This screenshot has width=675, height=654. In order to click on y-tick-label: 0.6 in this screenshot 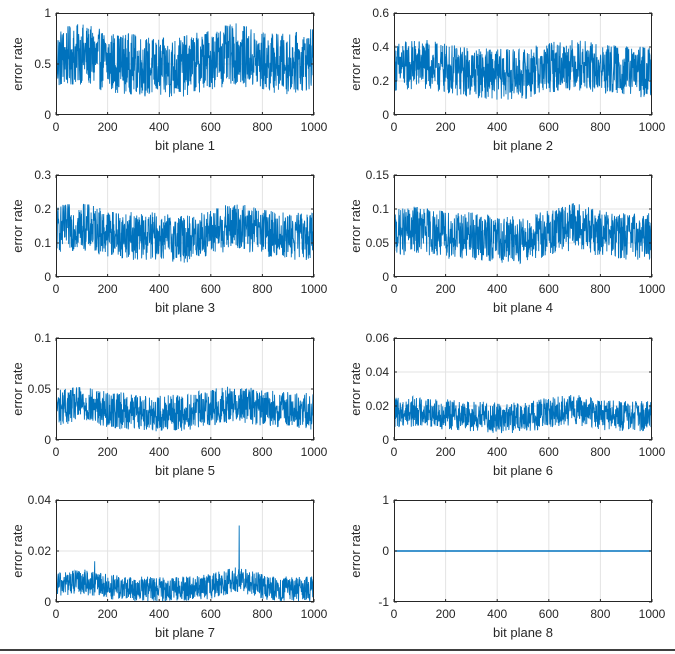, I will do `click(380, 13)`.